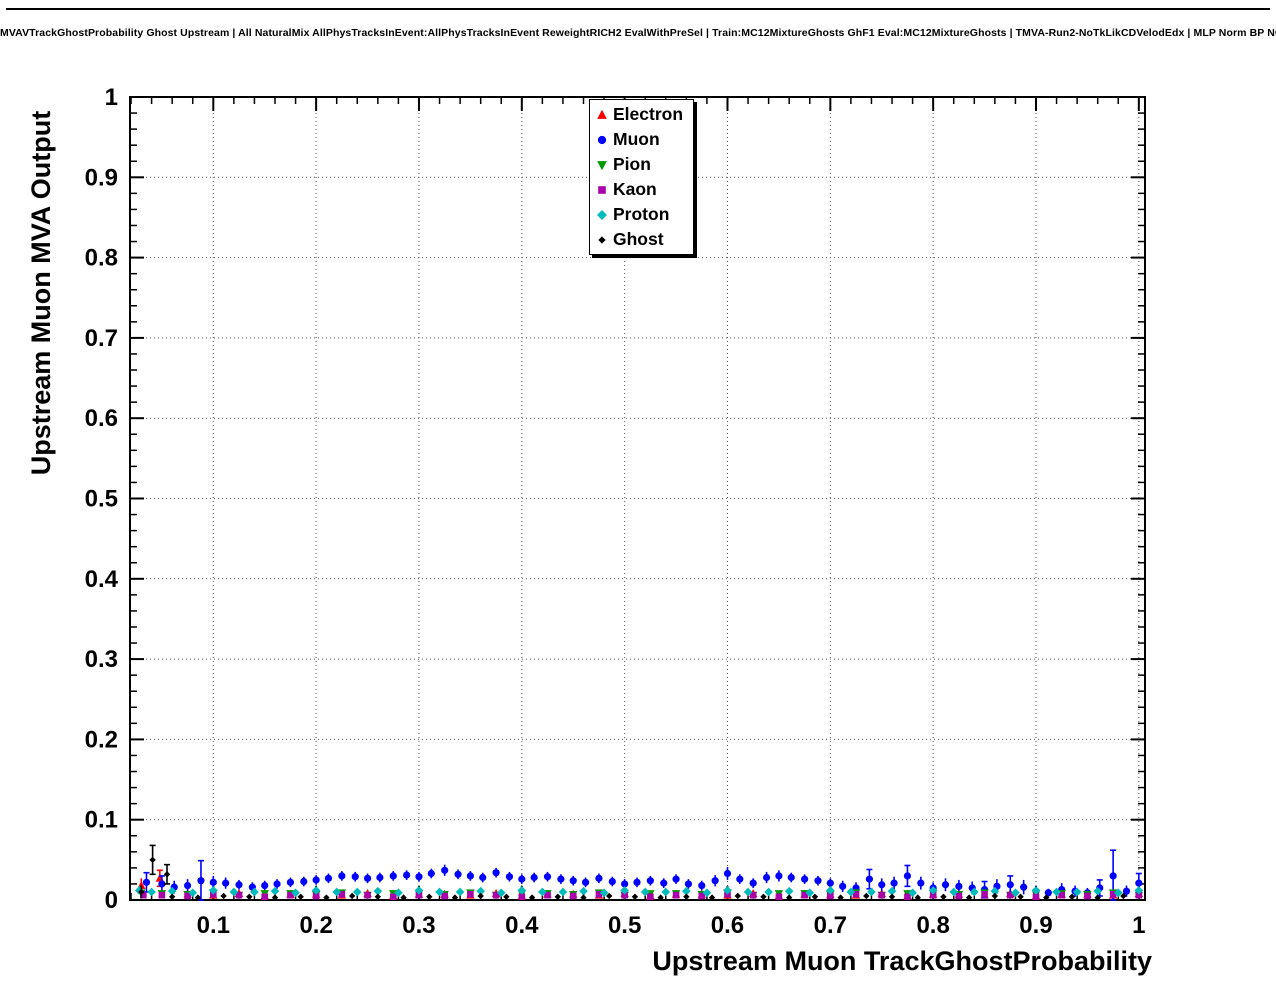  Describe the element at coordinates (830, 925) in the screenshot. I see `x-tick-label: 0.7` at that location.